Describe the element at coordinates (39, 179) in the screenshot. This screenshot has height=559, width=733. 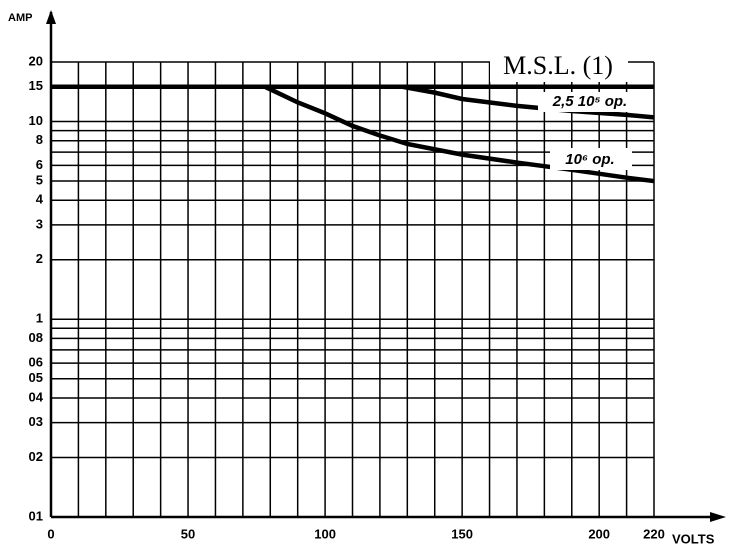
I see `y-tick-label: 5` at that location.